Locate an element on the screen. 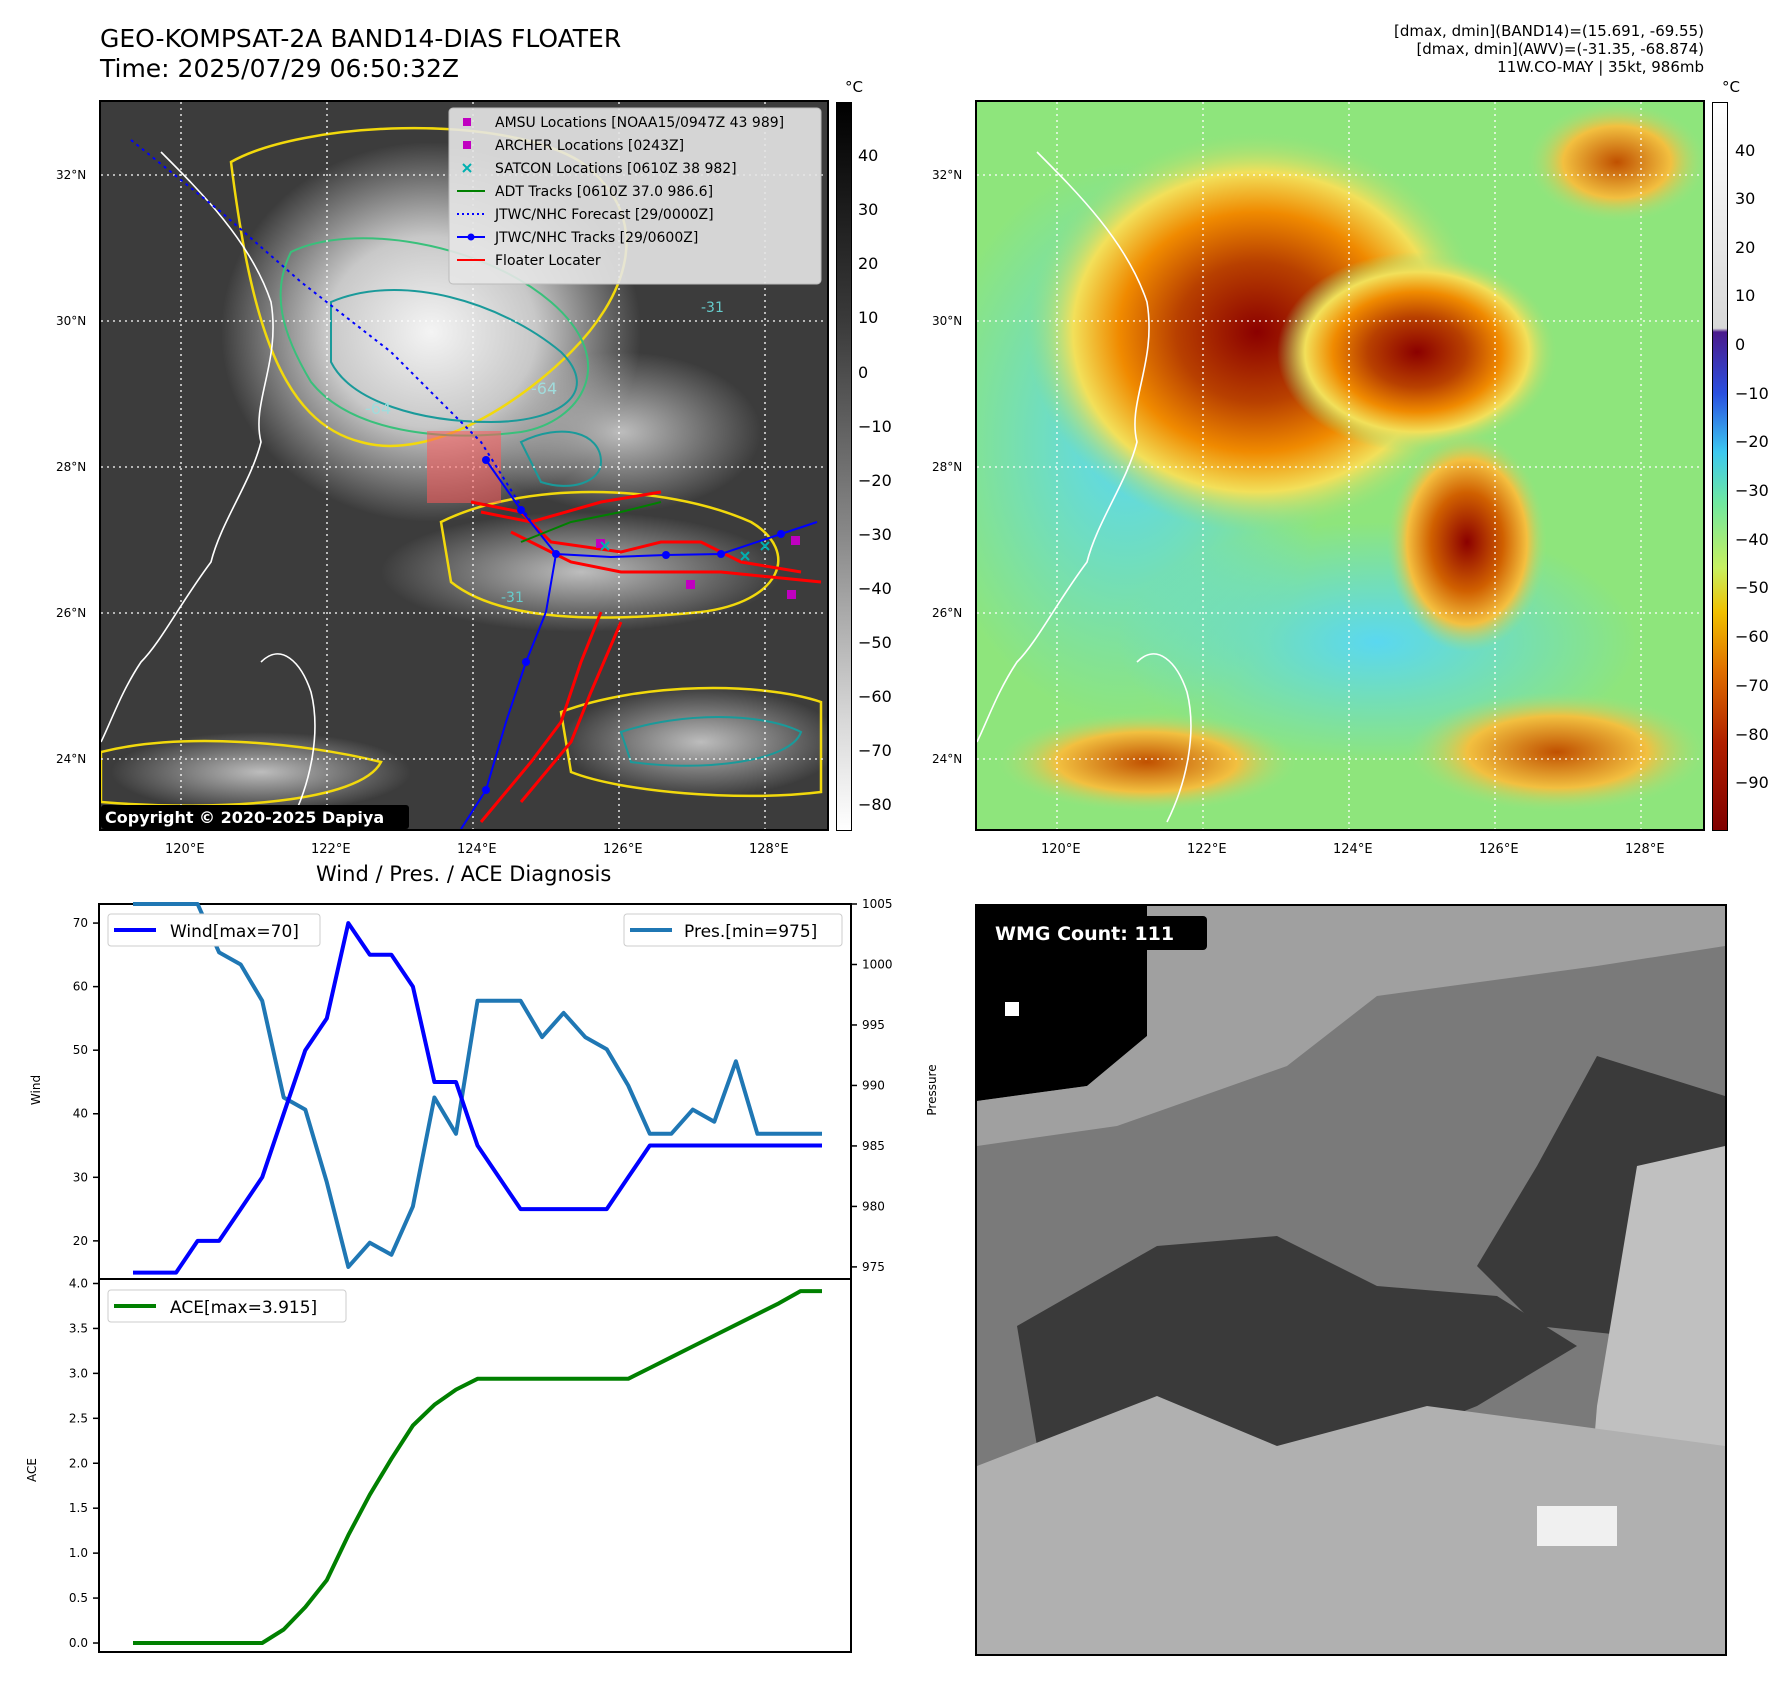 The image size is (1792, 1690). satcon-markers is located at coordinates (685, 551).